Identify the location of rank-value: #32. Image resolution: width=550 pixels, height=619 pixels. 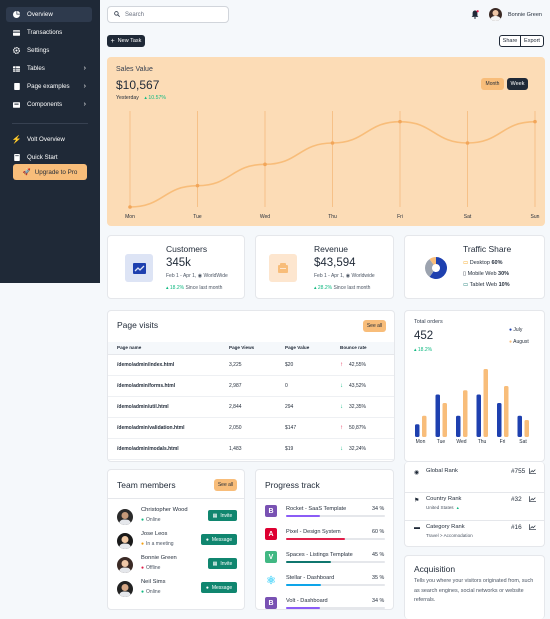
(516, 499).